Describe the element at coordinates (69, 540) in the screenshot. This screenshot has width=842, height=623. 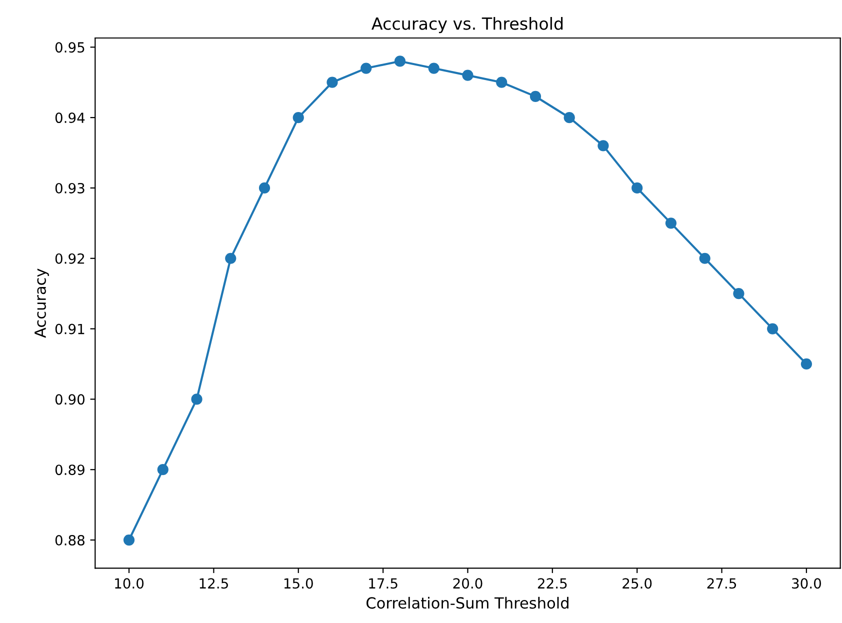
I see `y-tick-label: 0.88` at that location.